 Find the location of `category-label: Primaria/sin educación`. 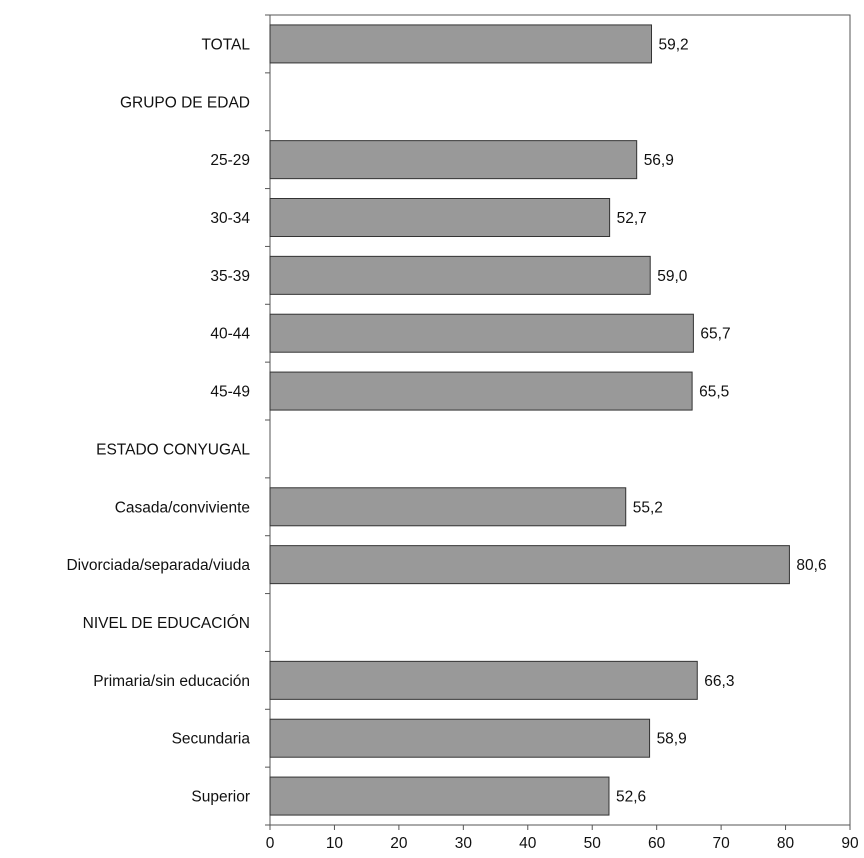

category-label: Primaria/sin educación is located at coordinates (171, 681).